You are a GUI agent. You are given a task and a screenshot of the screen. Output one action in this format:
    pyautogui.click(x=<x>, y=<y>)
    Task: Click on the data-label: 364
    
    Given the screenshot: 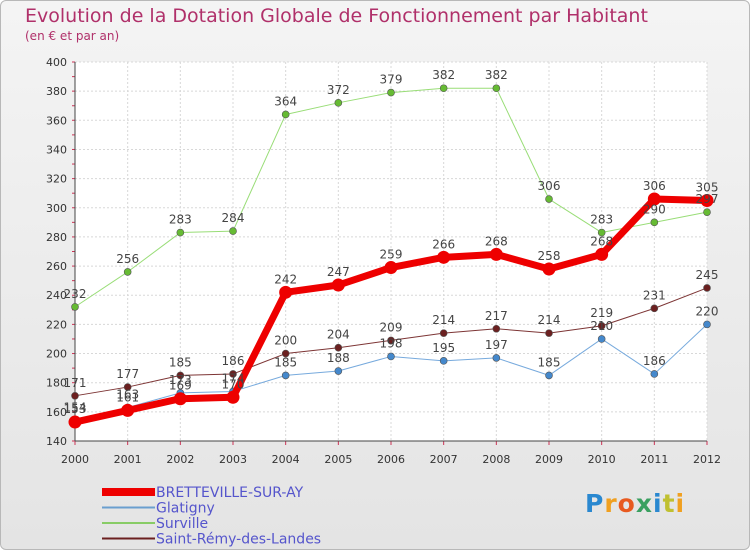 What is the action you would take?
    pyautogui.click(x=285, y=101)
    